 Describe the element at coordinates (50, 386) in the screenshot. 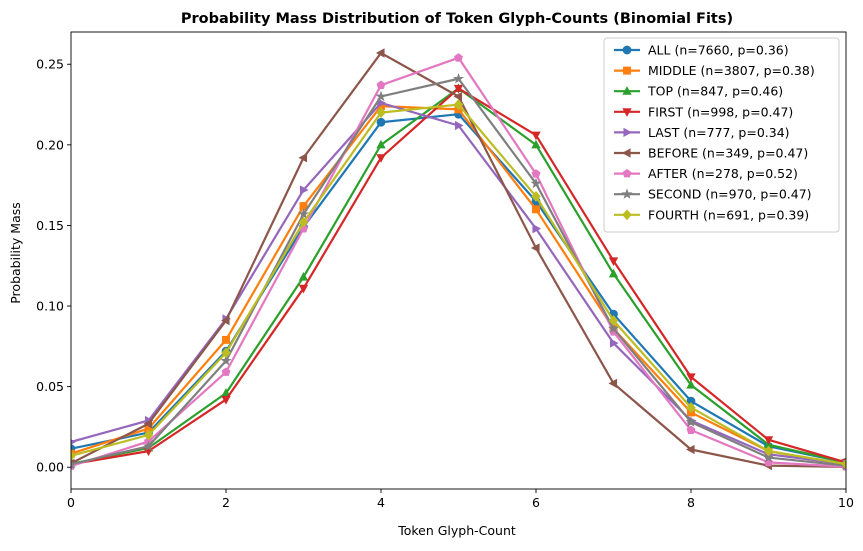

I see `y-tick-label-1: 0.05` at that location.